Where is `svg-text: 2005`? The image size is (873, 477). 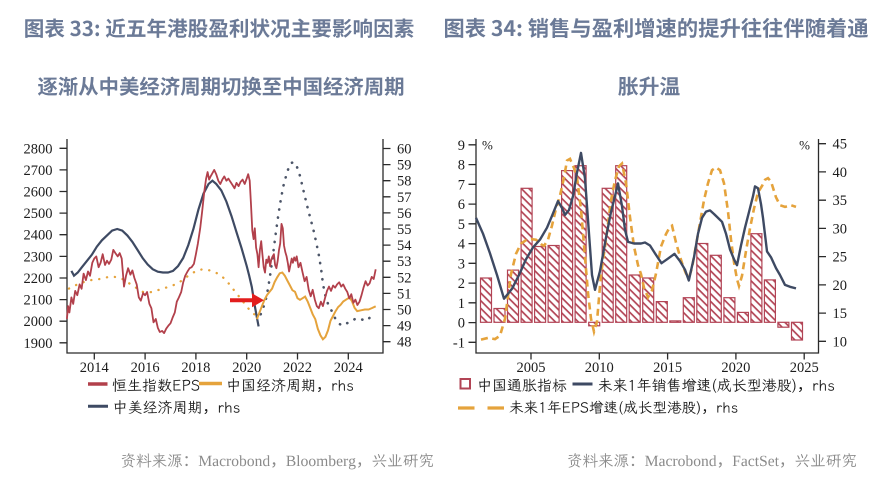 svg-text: 2005 is located at coordinates (531, 368).